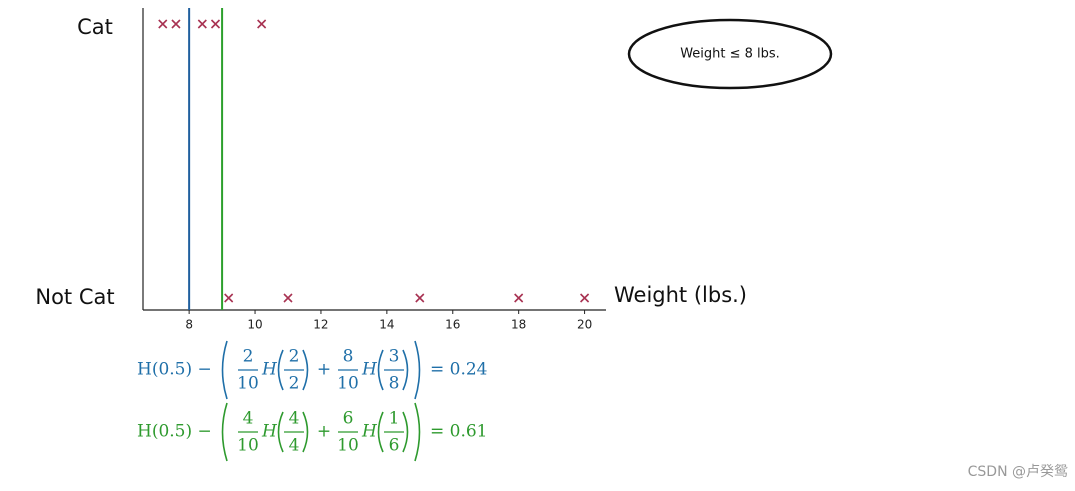  What do you see at coordinates (386, 325) in the screenshot?
I see `x-tick-label: 14` at bounding box center [386, 325].